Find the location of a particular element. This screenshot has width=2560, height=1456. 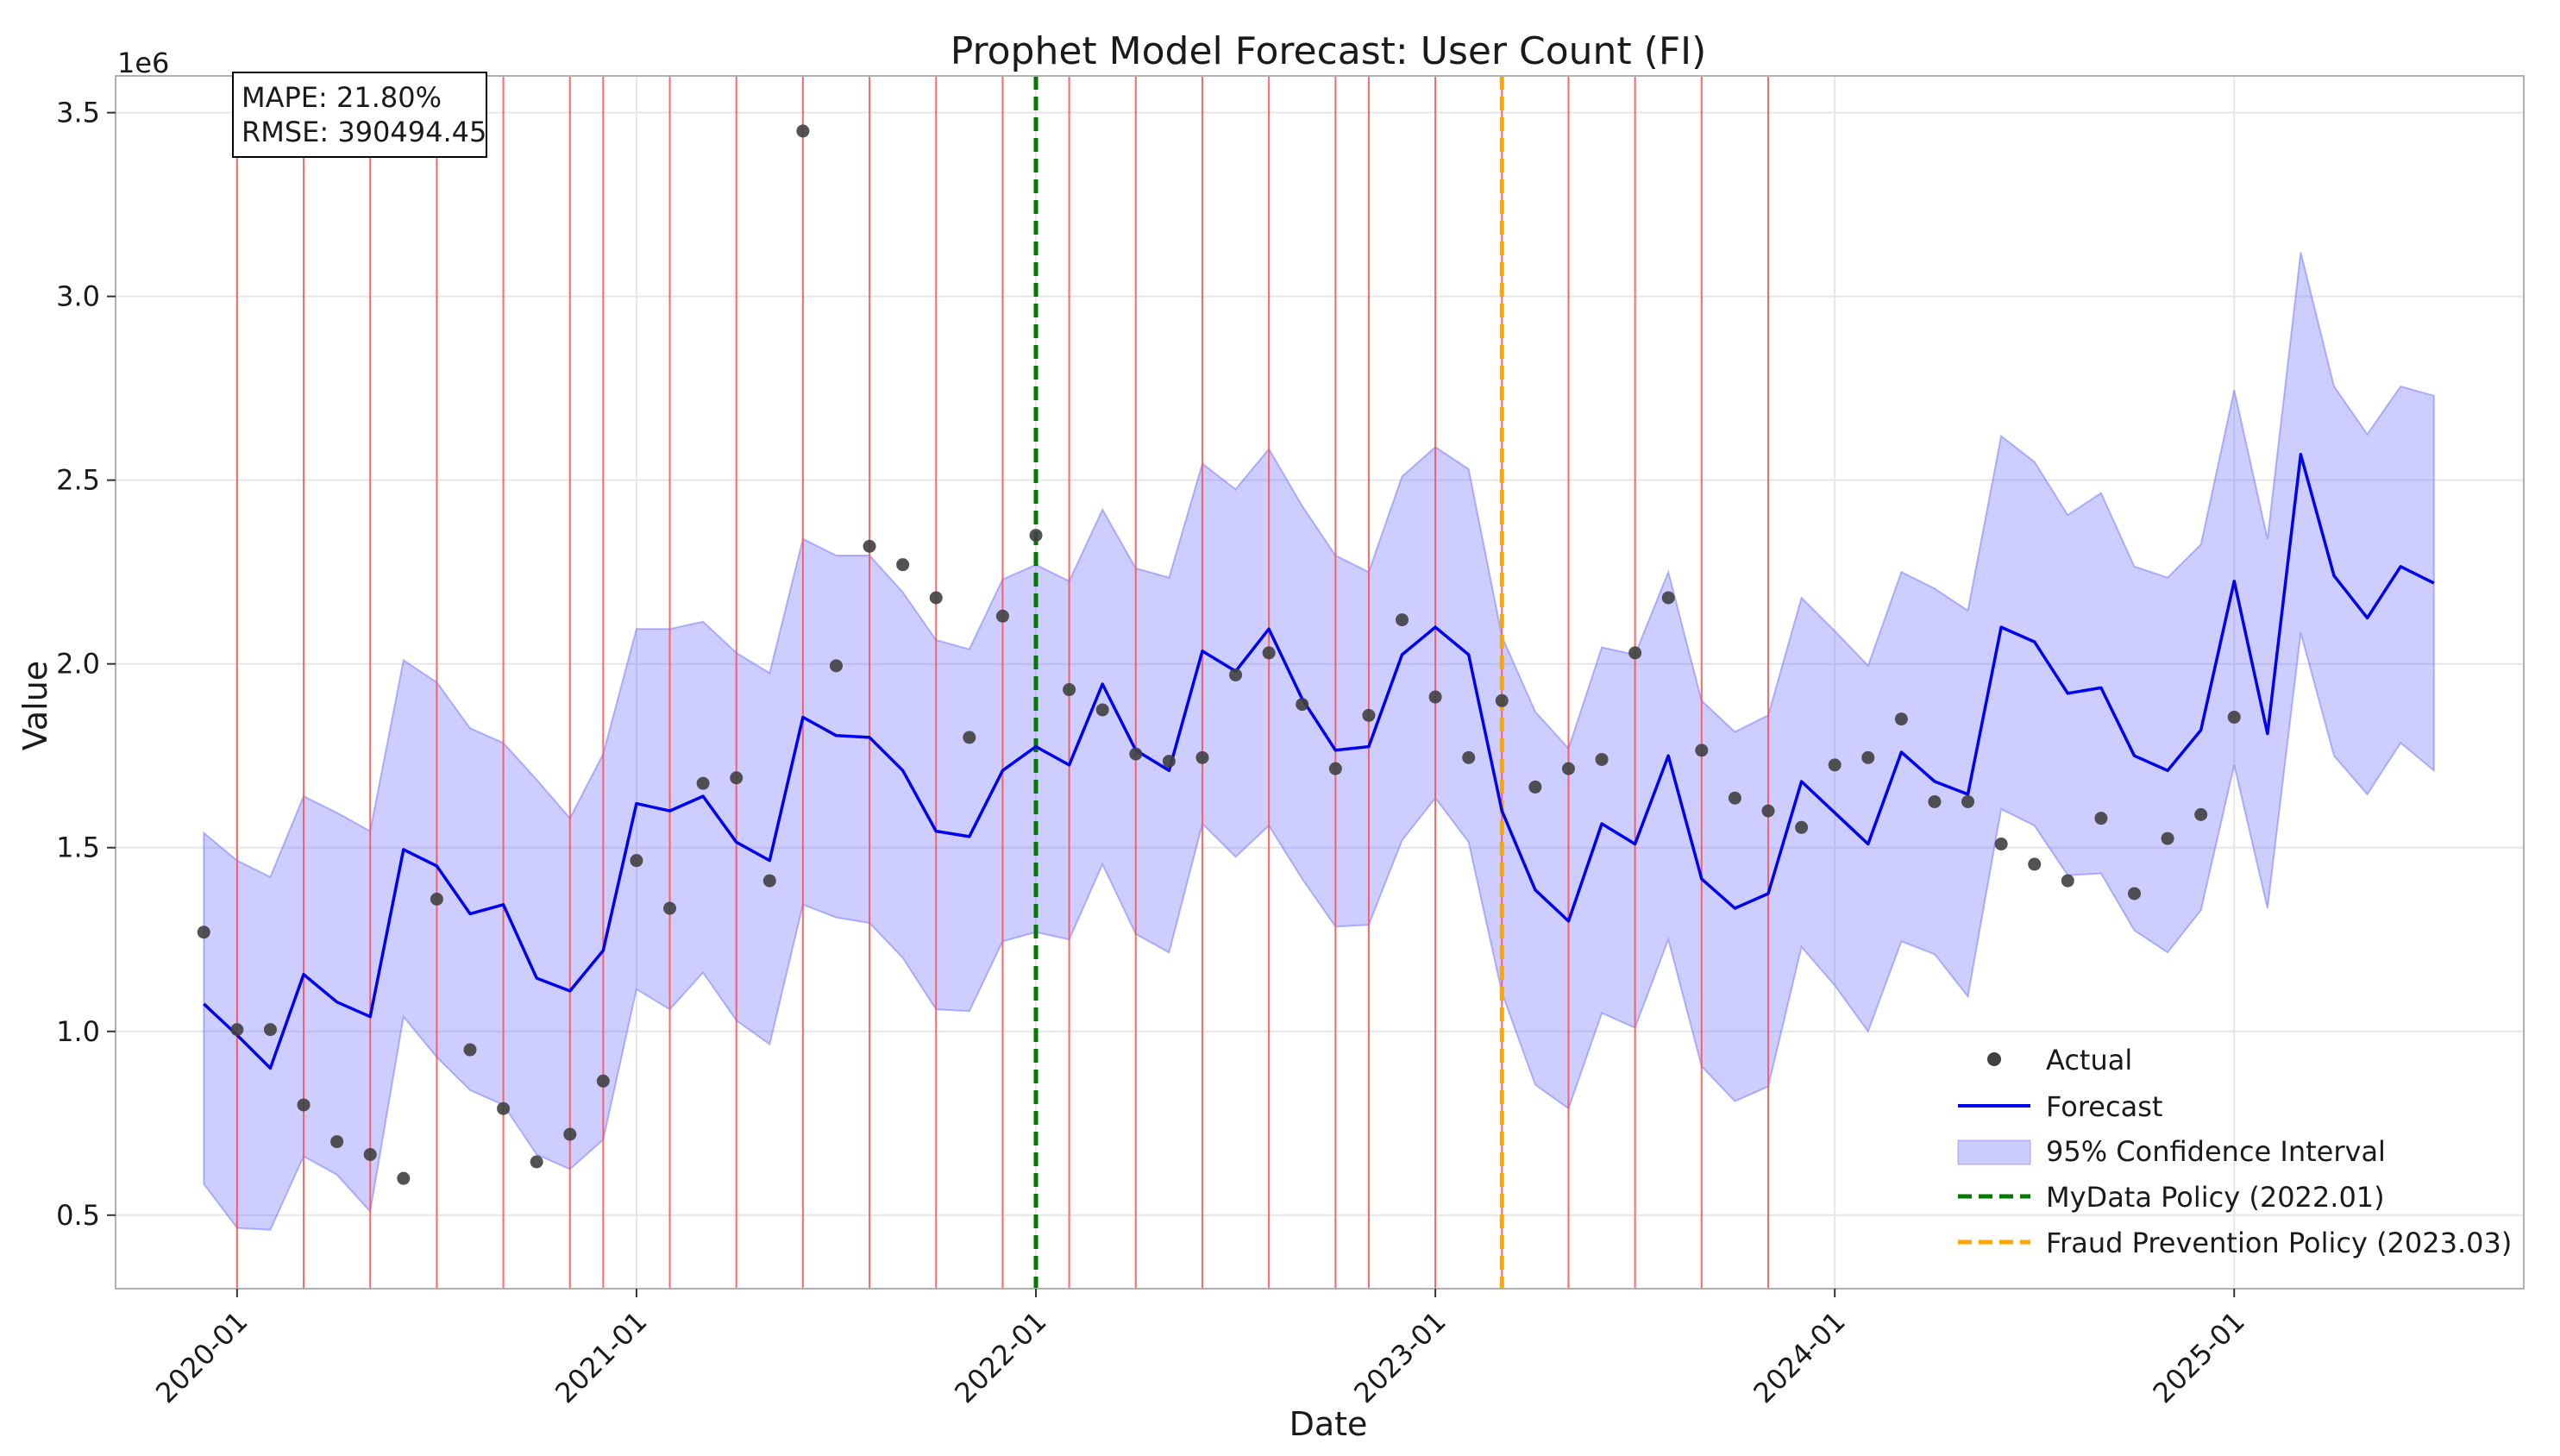

mape-text: MAPE: 21.80% is located at coordinates (342, 98).